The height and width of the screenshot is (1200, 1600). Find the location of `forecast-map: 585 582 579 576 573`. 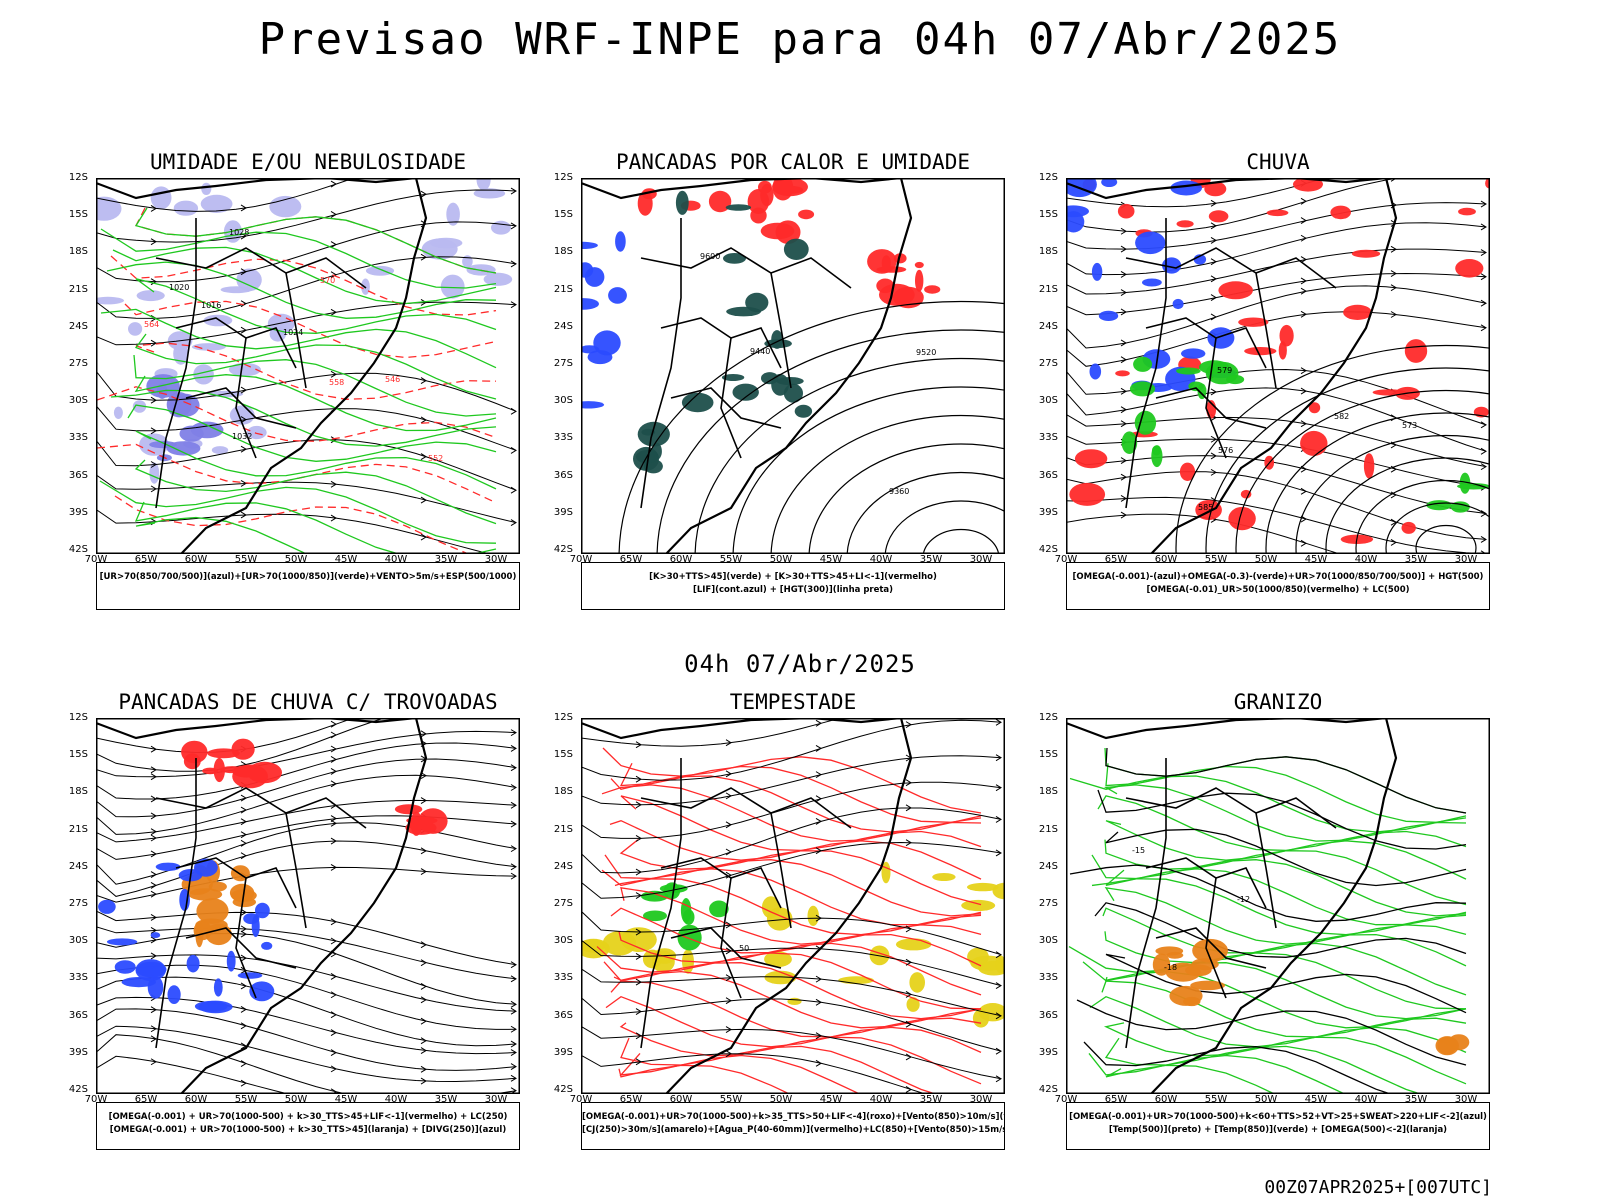

forecast-map: 585 582 579 576 573 is located at coordinates (1278, 366).